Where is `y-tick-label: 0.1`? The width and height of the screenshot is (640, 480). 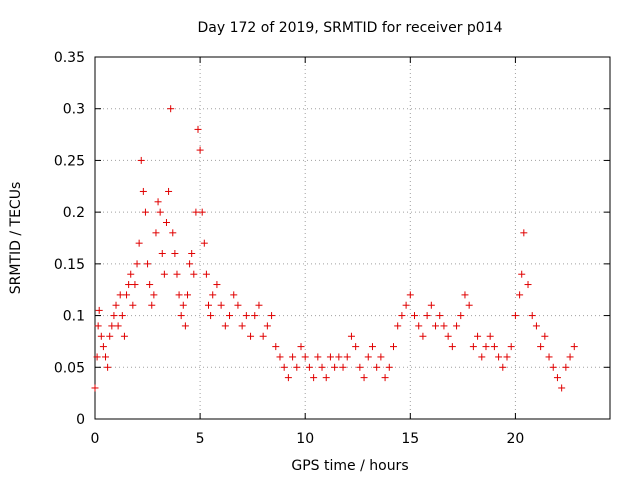 y-tick-label: 0.1 is located at coordinates (74, 317).